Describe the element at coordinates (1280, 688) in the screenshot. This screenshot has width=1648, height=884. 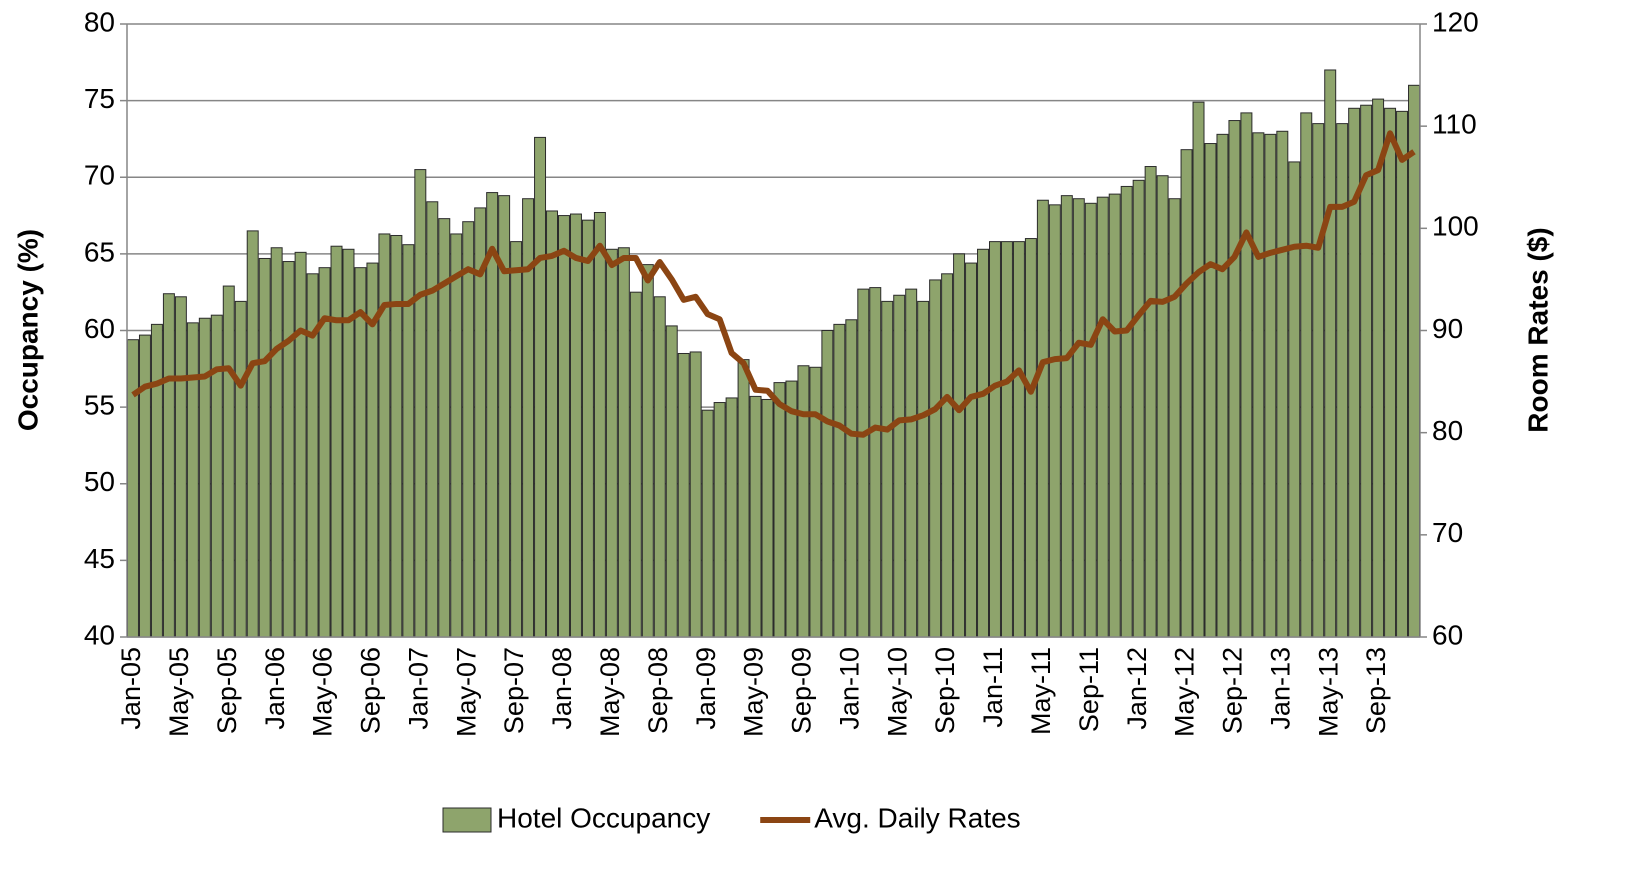
I see `x-tick-label: Jan-13` at that location.